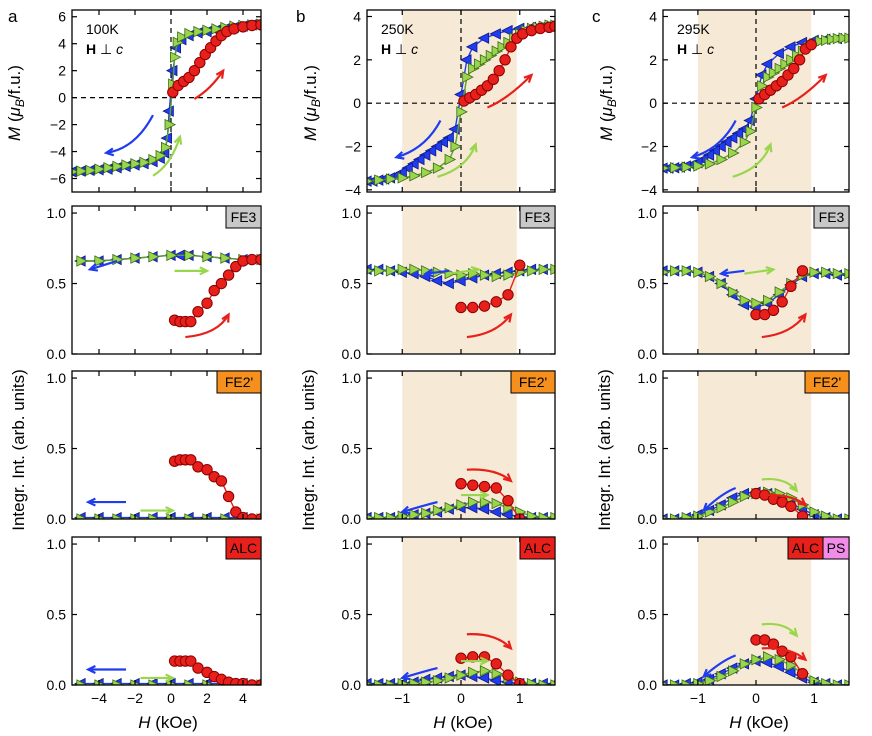 The image size is (872, 736). Describe the element at coordinates (154, 448) in the screenshot. I see `chart-a-2: 0.0 0.5 1.0 FE2'` at that location.